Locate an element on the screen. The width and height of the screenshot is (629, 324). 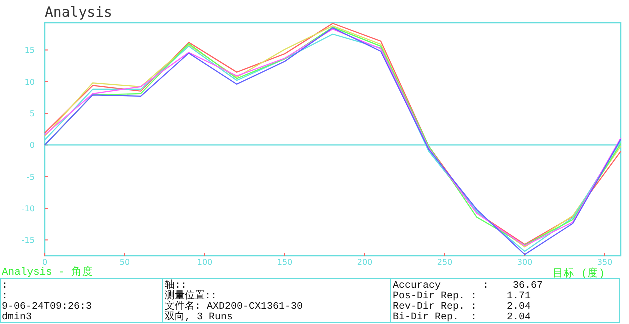
y-tick-label: 10 is located at coordinates (29, 82).